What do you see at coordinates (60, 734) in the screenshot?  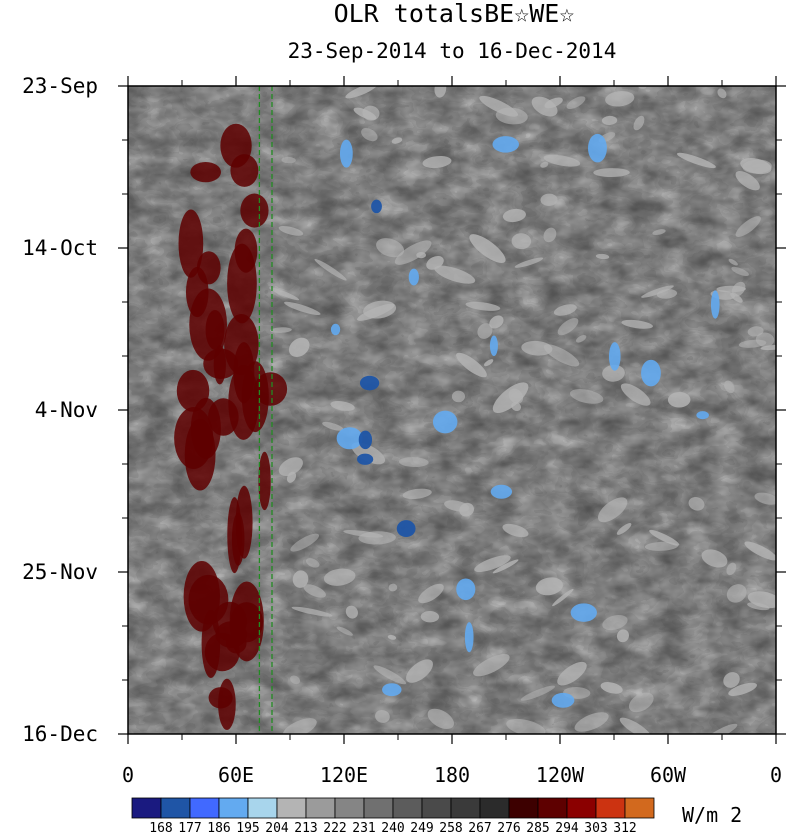 I see `y-tick-label: 16-Dec` at bounding box center [60, 734].